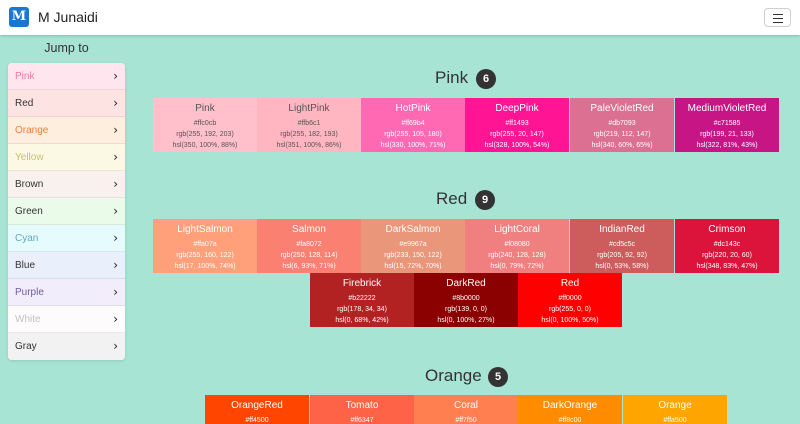 This screenshot has height=424, width=800. I want to click on sidebar-item-red: Red ›, so click(66, 103).